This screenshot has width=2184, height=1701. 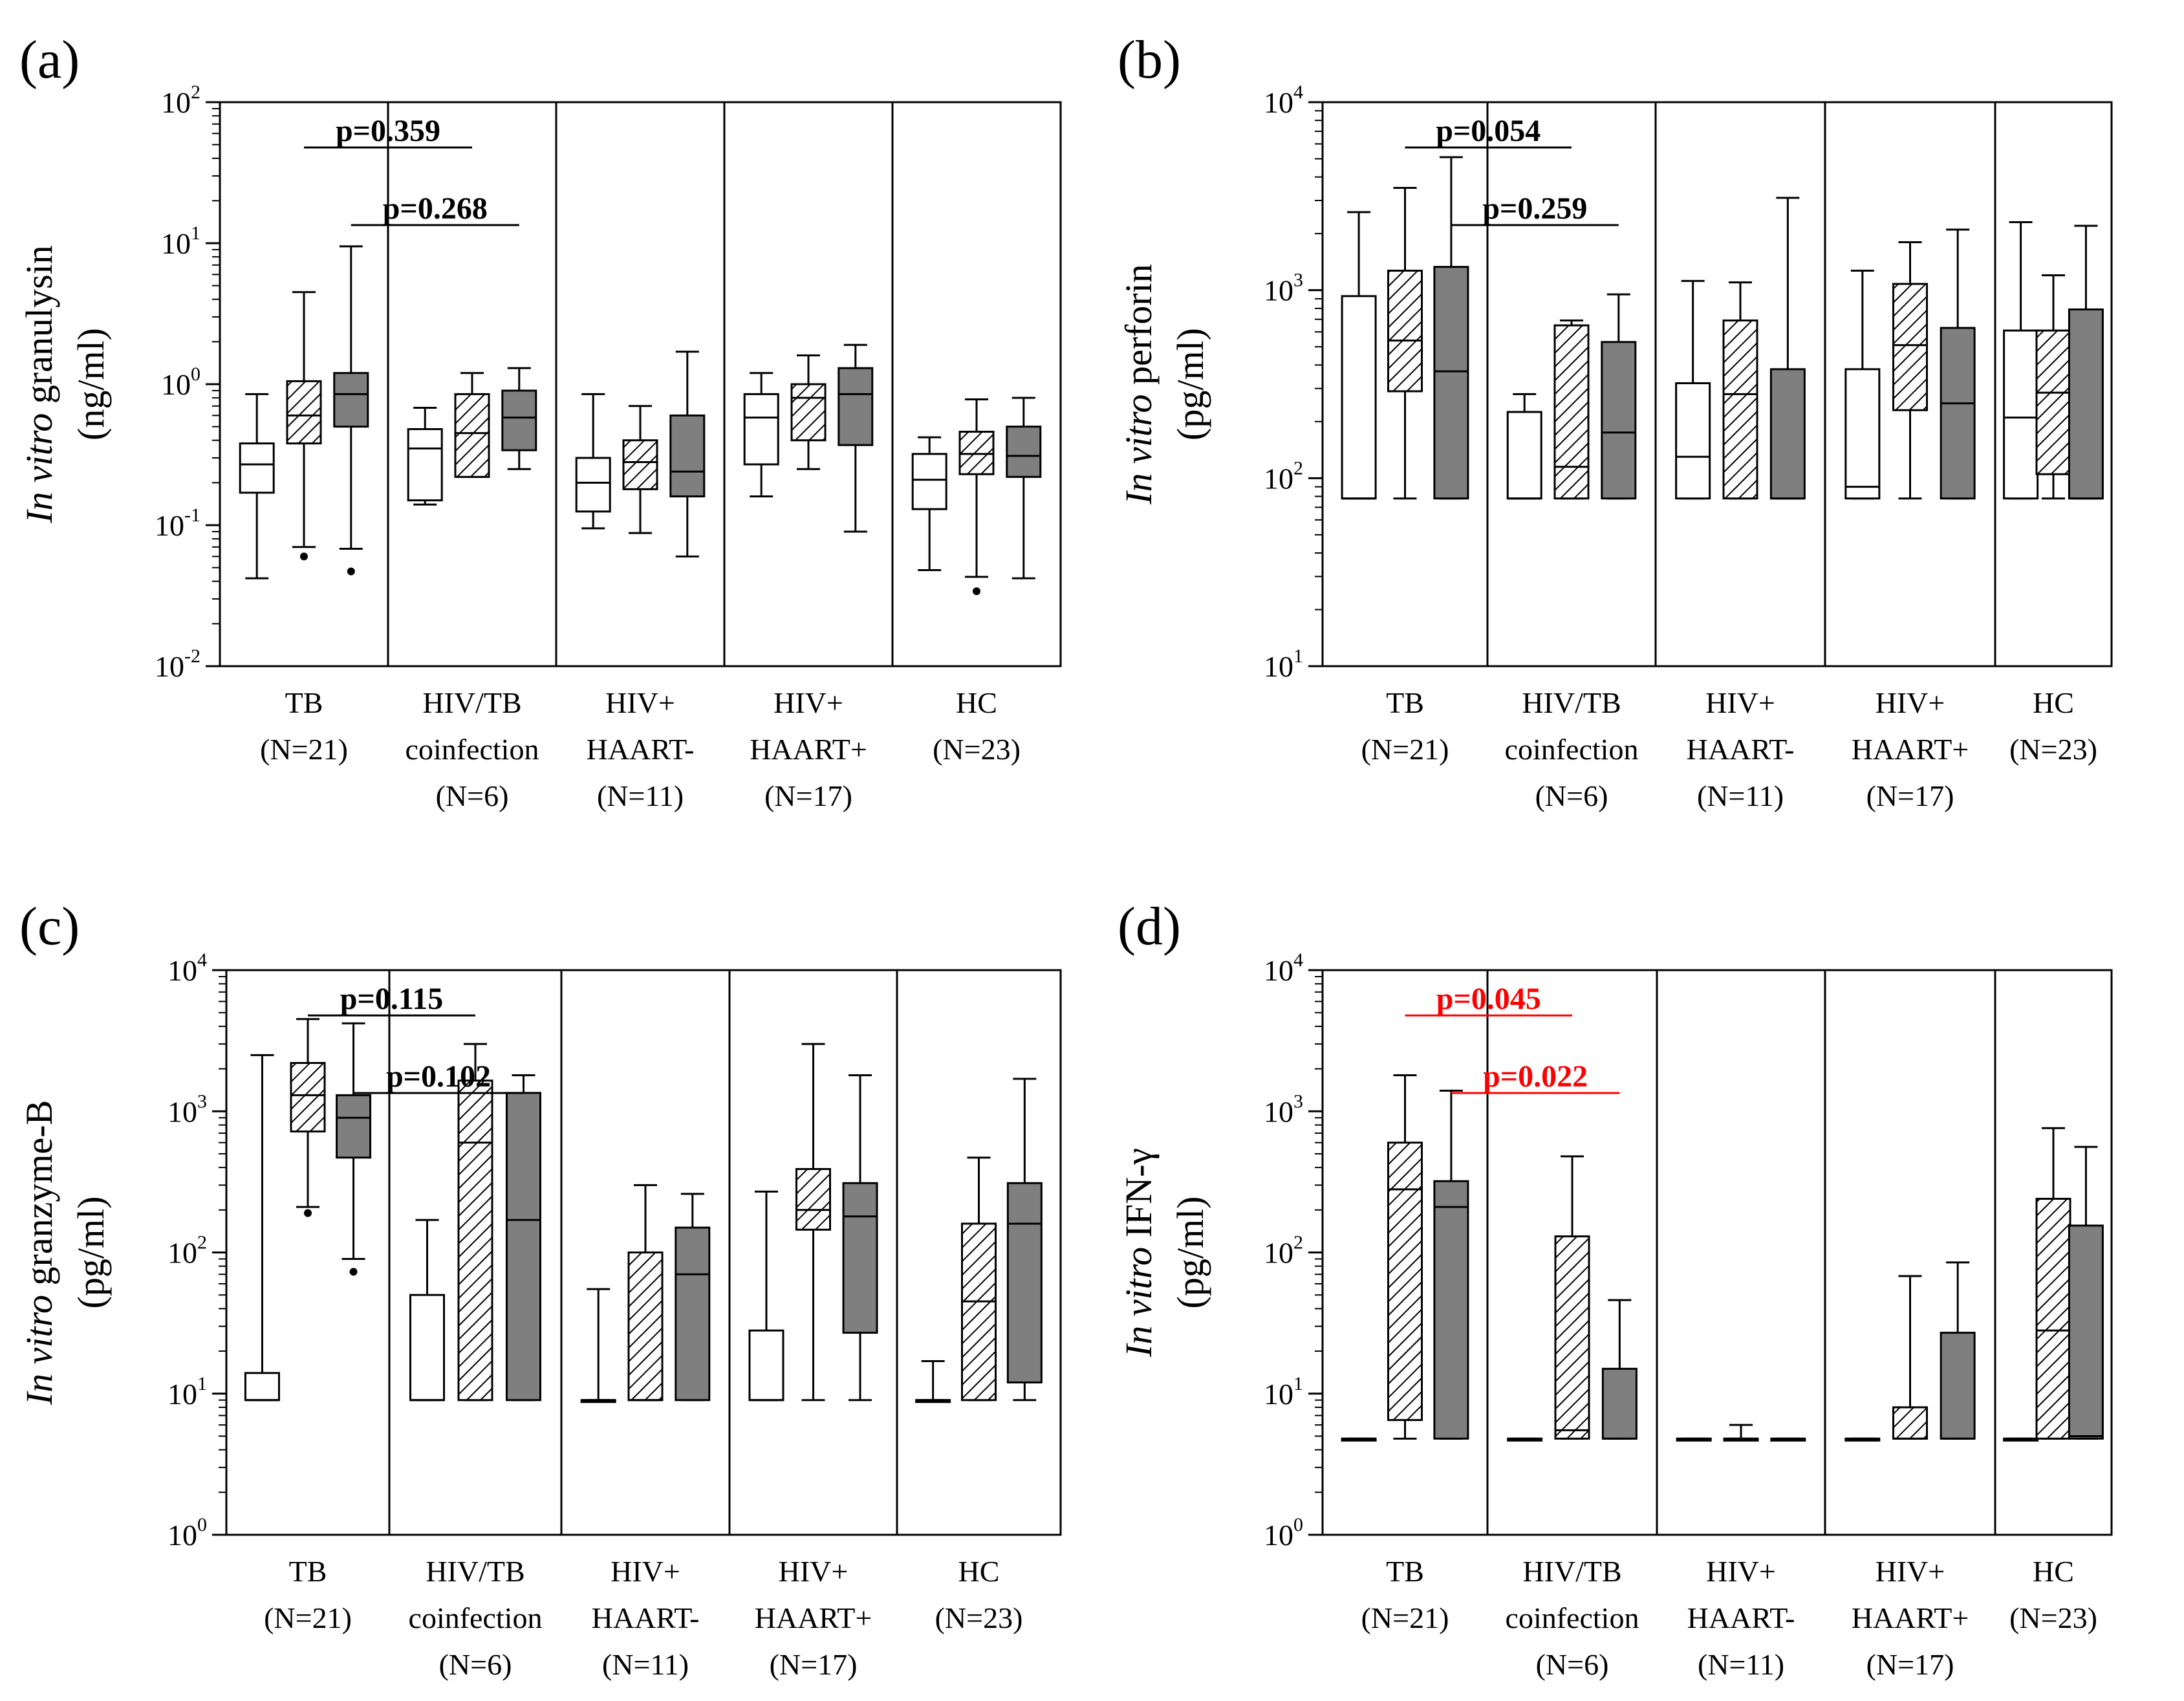 What do you see at coordinates (178, 664) in the screenshot?
I see `y-tick-label: 10⁻²` at bounding box center [178, 664].